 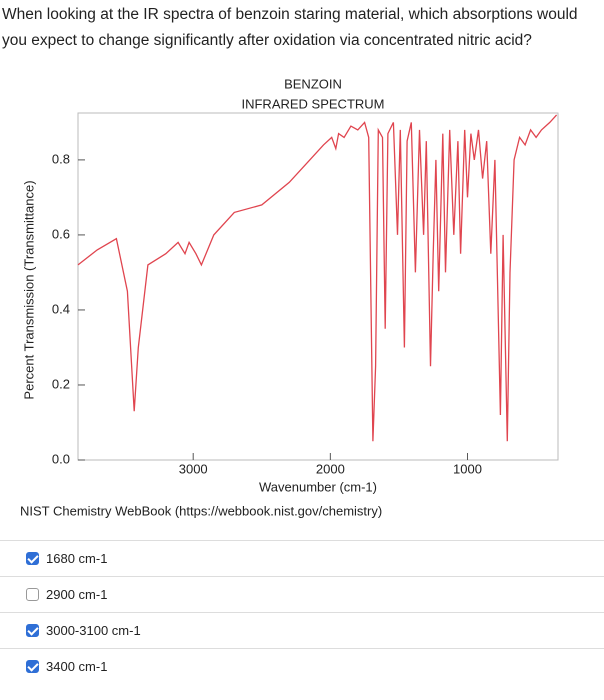 I want to click on x-tick-label: 3000, so click(x=193, y=468).